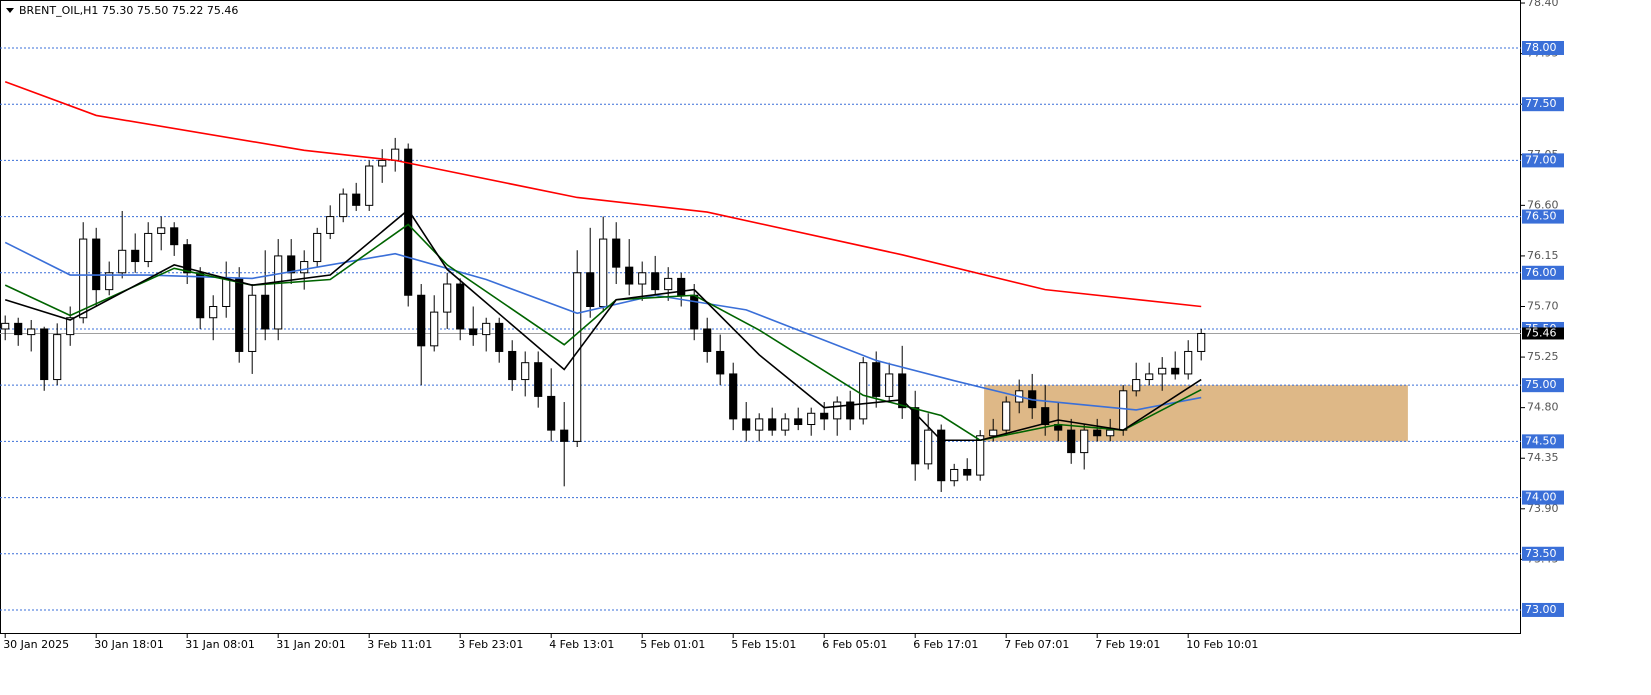 The height and width of the screenshot is (695, 1651). What do you see at coordinates (10, 10) in the screenshot?
I see `menu-arrow` at bounding box center [10, 10].